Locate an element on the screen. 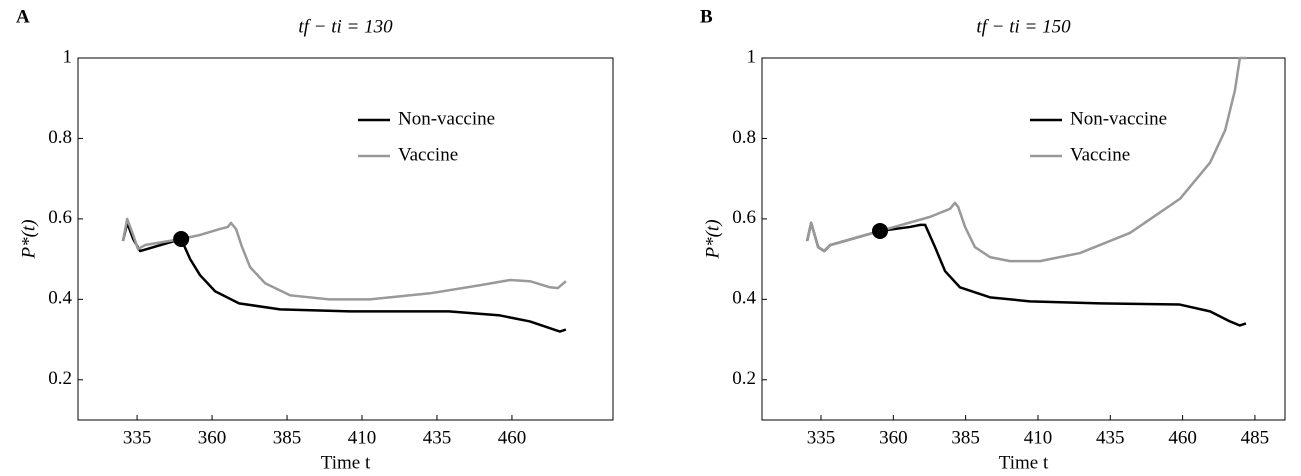 The width and height of the screenshot is (1301, 476). x-tick-label: 485 is located at coordinates (1255, 437).